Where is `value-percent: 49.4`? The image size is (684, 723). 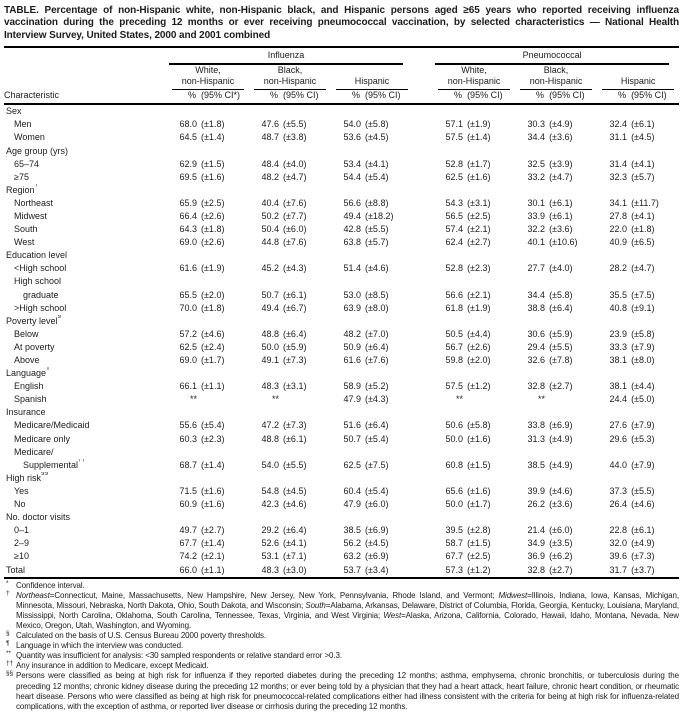
value-percent: 49.4 is located at coordinates (352, 215).